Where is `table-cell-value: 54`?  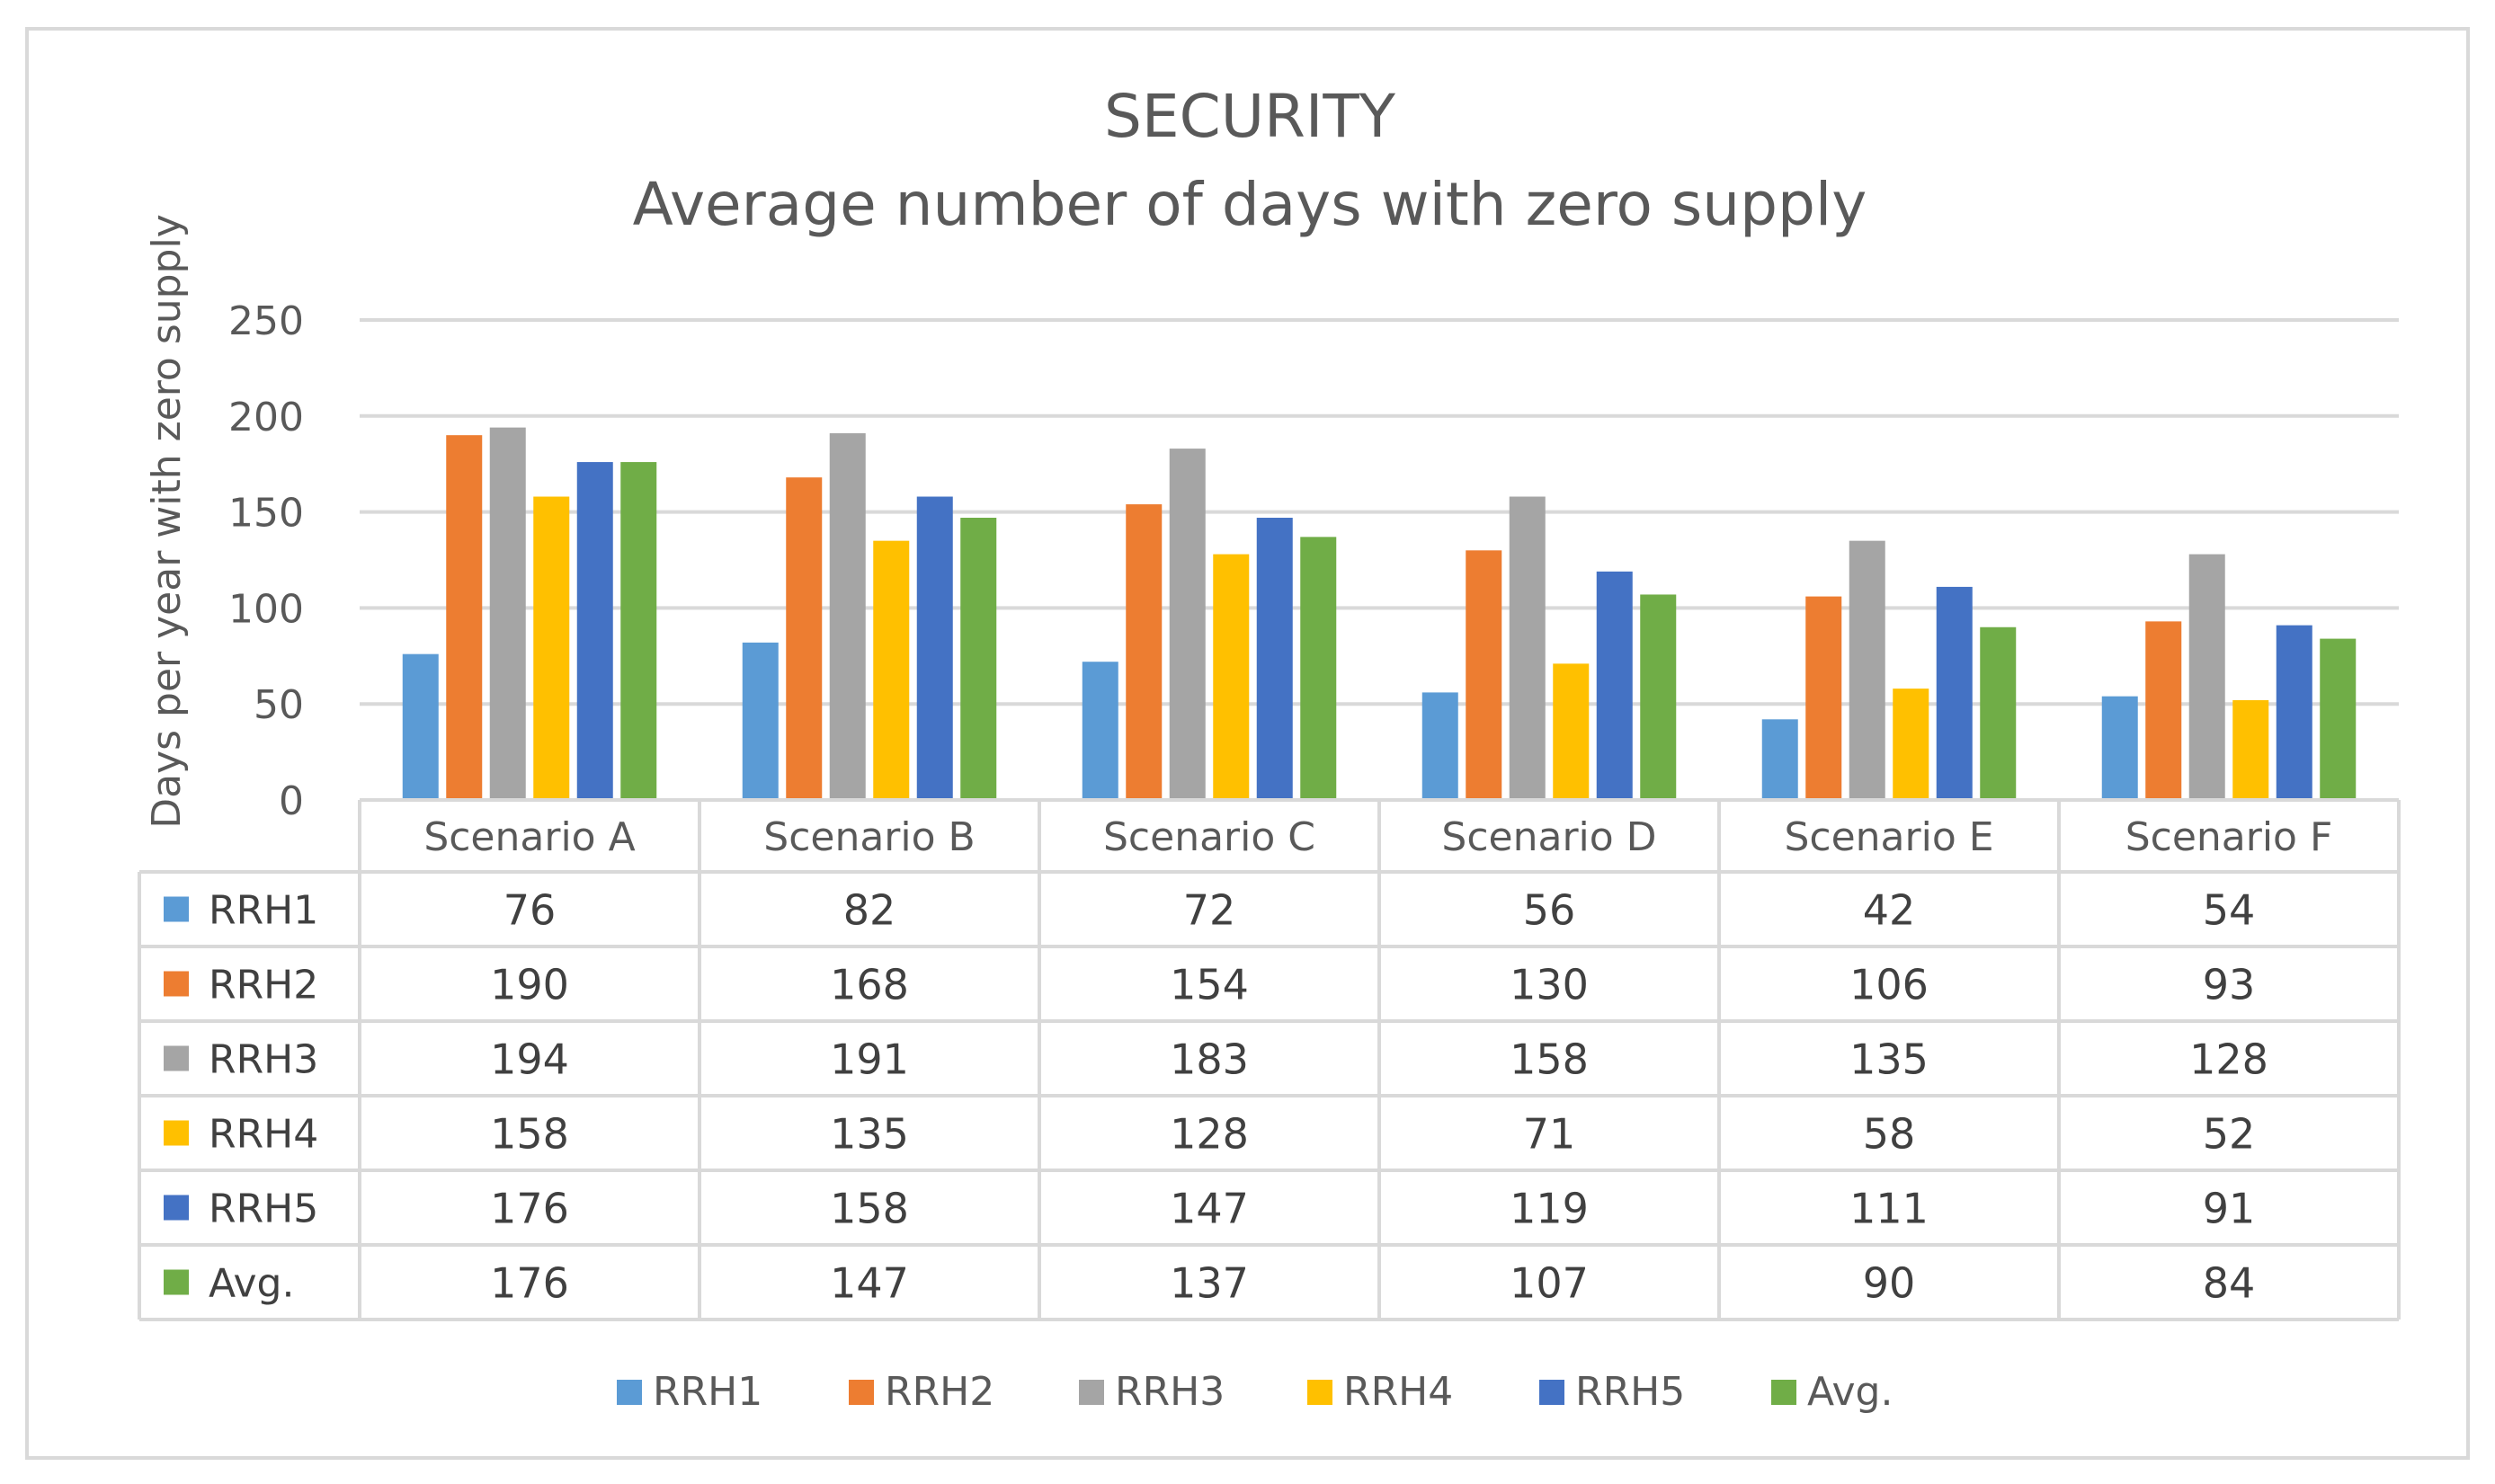
table-cell-value: 54 is located at coordinates (2229, 910).